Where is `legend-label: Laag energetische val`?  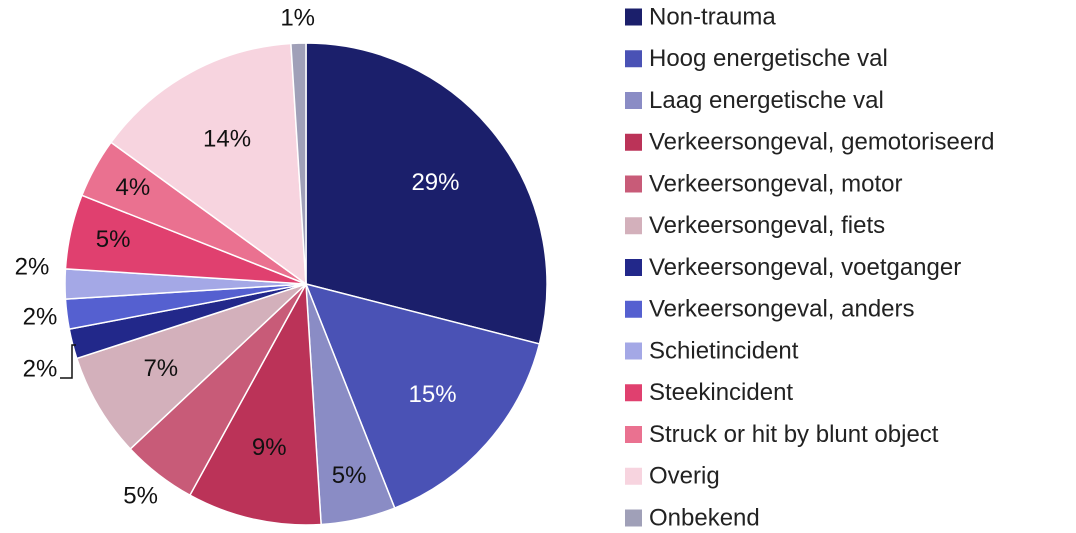 legend-label: Laag energetische val is located at coordinates (766, 100).